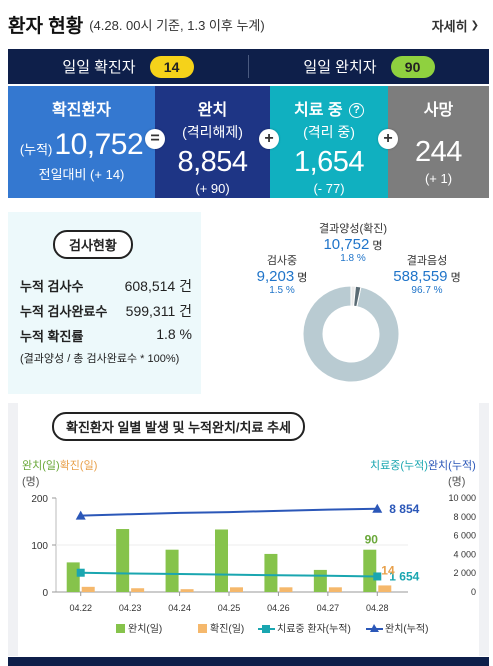 This screenshot has height=666, width=493. I want to click on trend-right-legend: 치료중(누적)완치(누적), so click(423, 465).